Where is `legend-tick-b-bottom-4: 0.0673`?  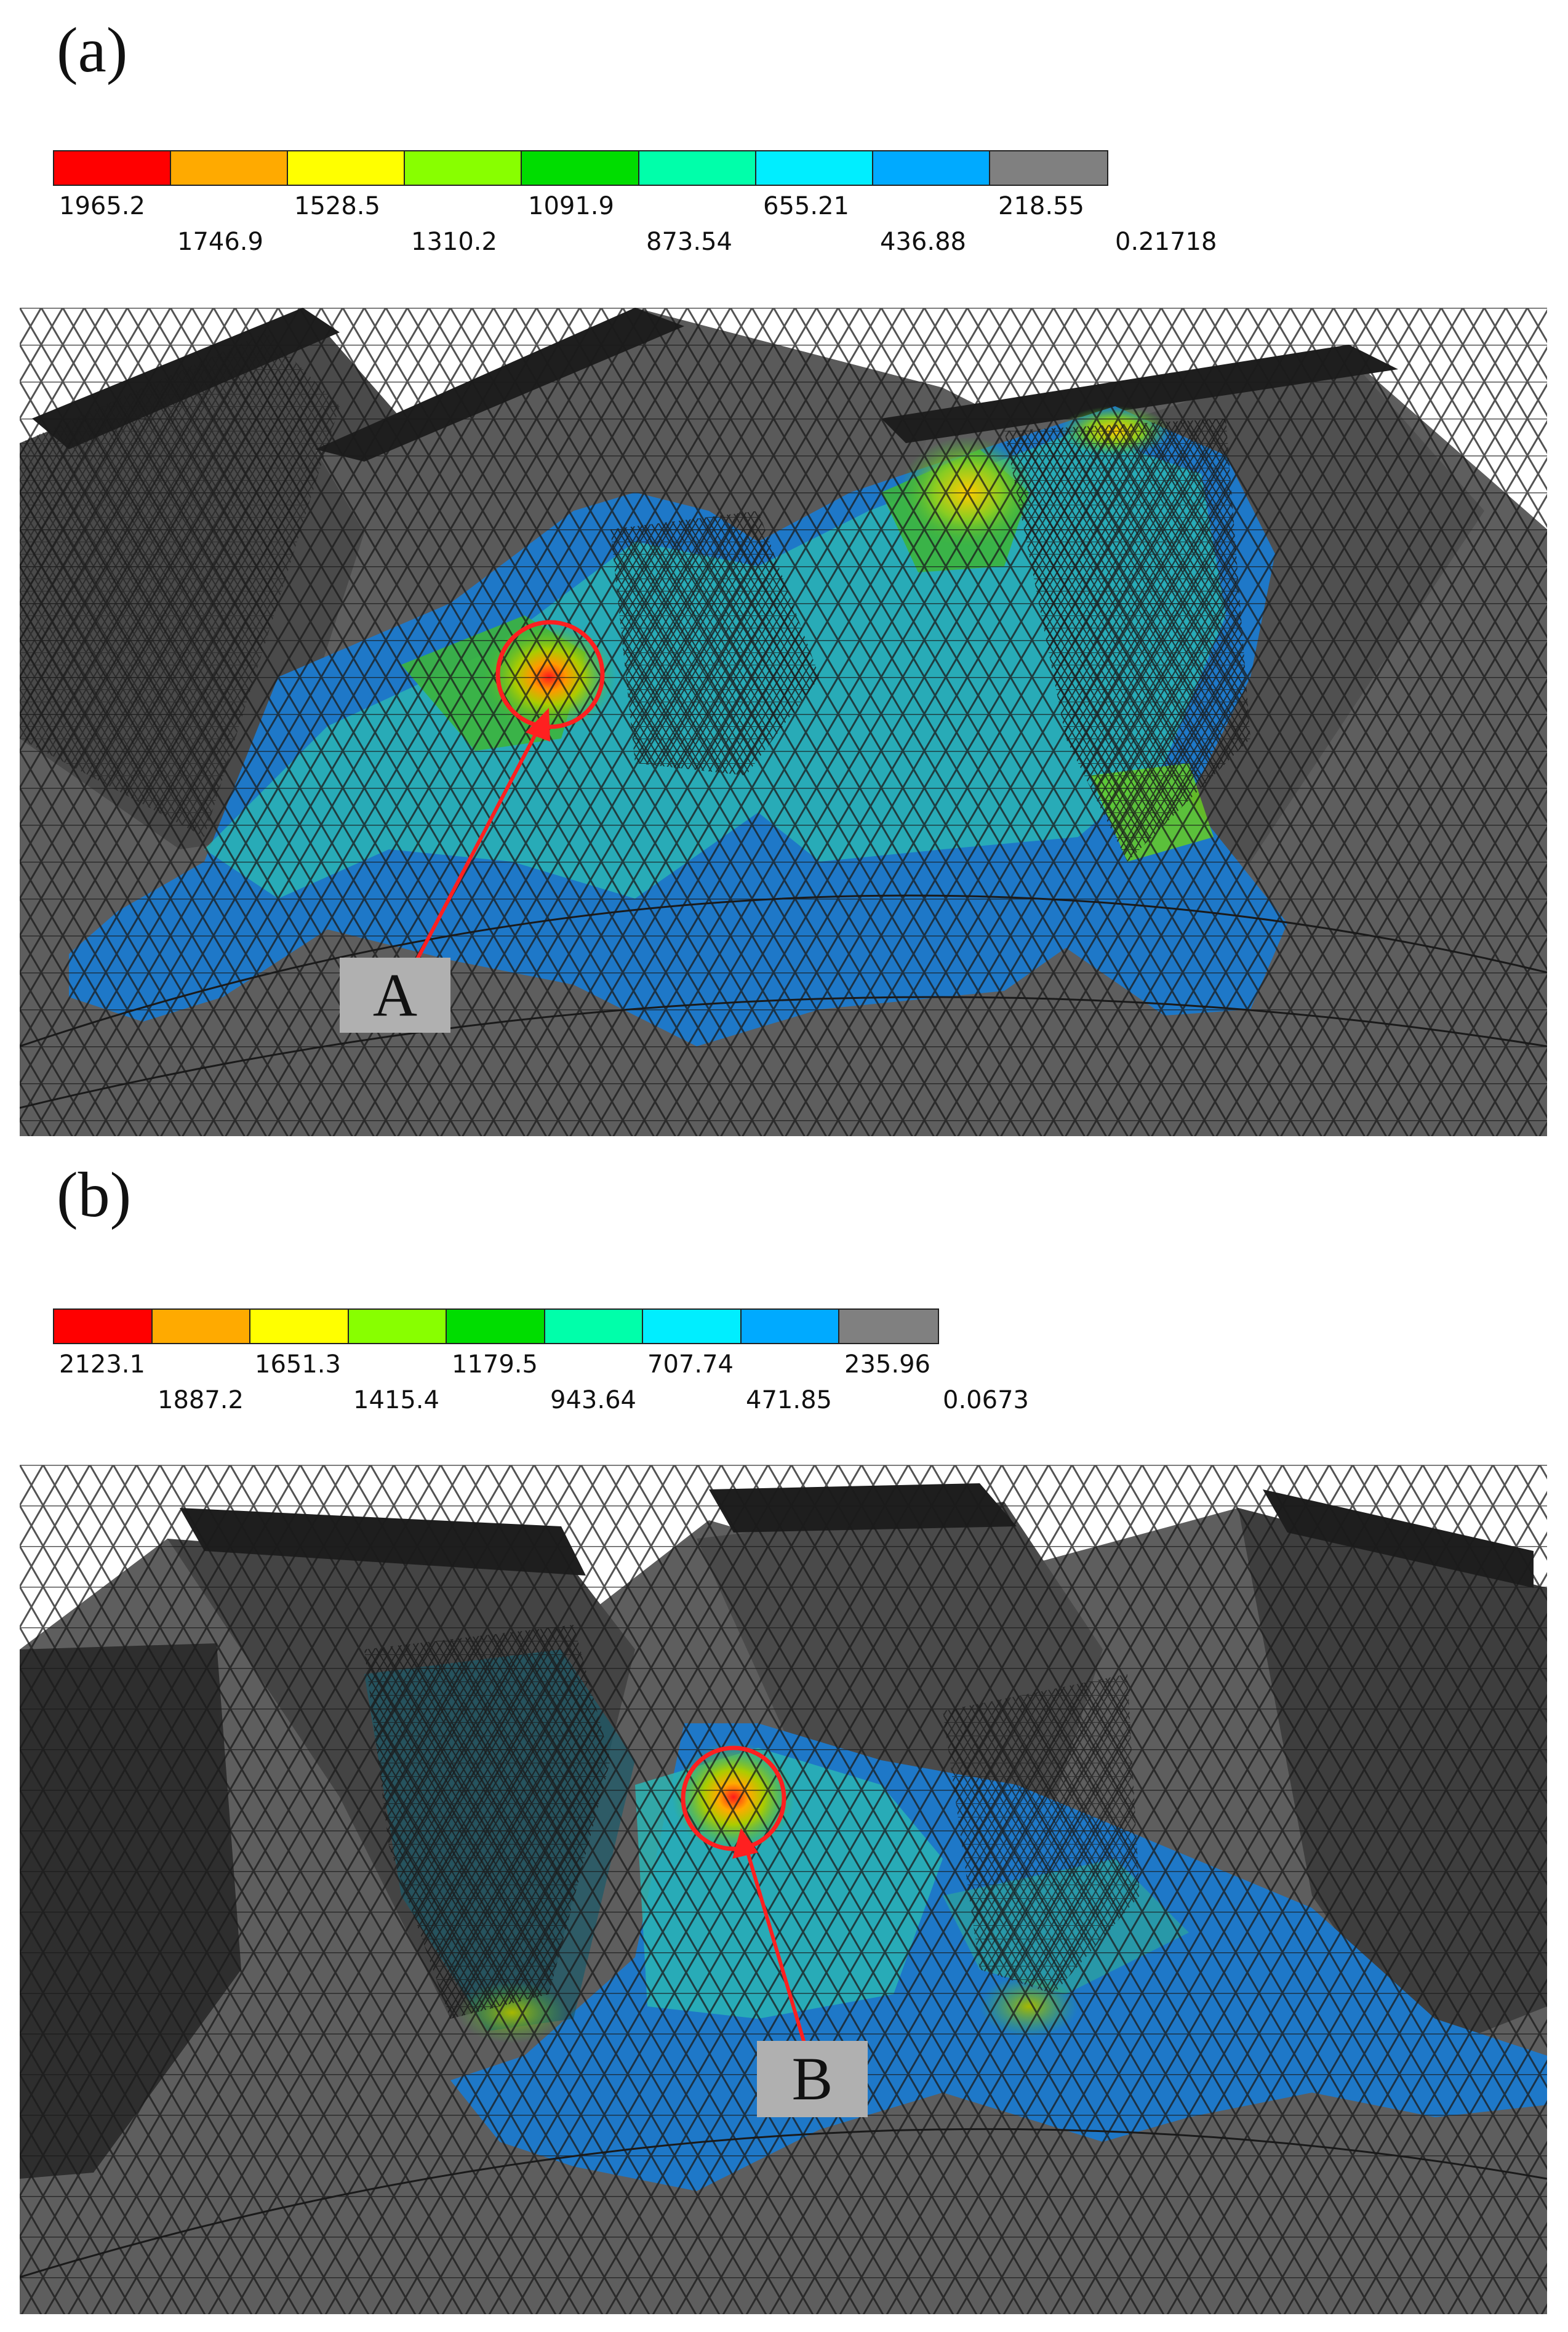
legend-tick-b-bottom-4: 0.0673 is located at coordinates (986, 1400).